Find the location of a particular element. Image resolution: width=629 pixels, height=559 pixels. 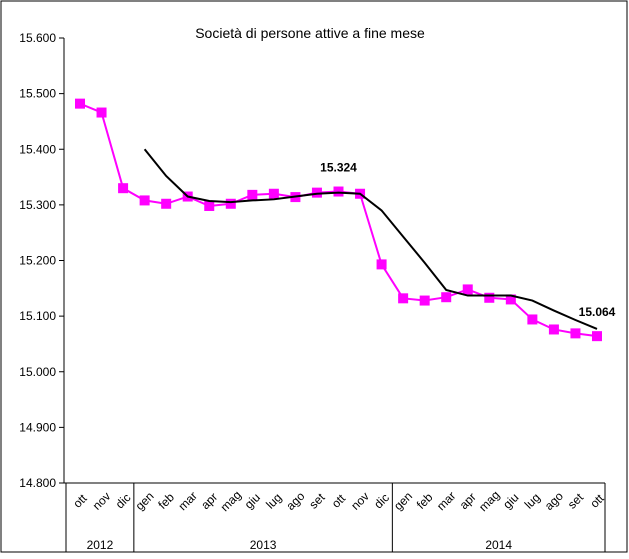

chart-title: Società di persone attive a fine mese is located at coordinates (310, 33).